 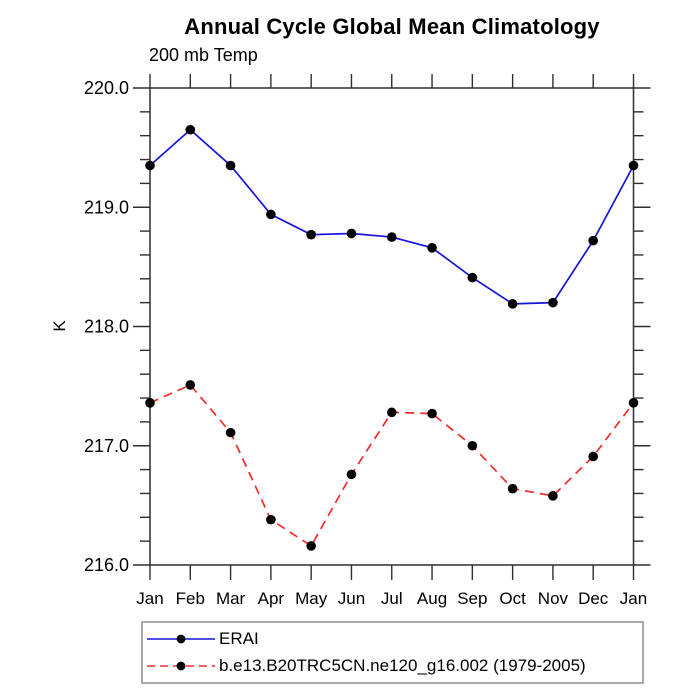 I want to click on x-tick-label: Aug, so click(x=432, y=598).